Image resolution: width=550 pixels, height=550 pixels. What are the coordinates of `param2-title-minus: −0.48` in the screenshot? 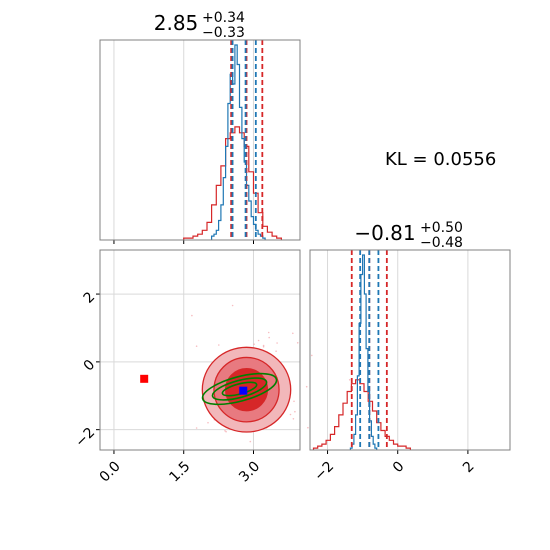 It's located at (441, 243).